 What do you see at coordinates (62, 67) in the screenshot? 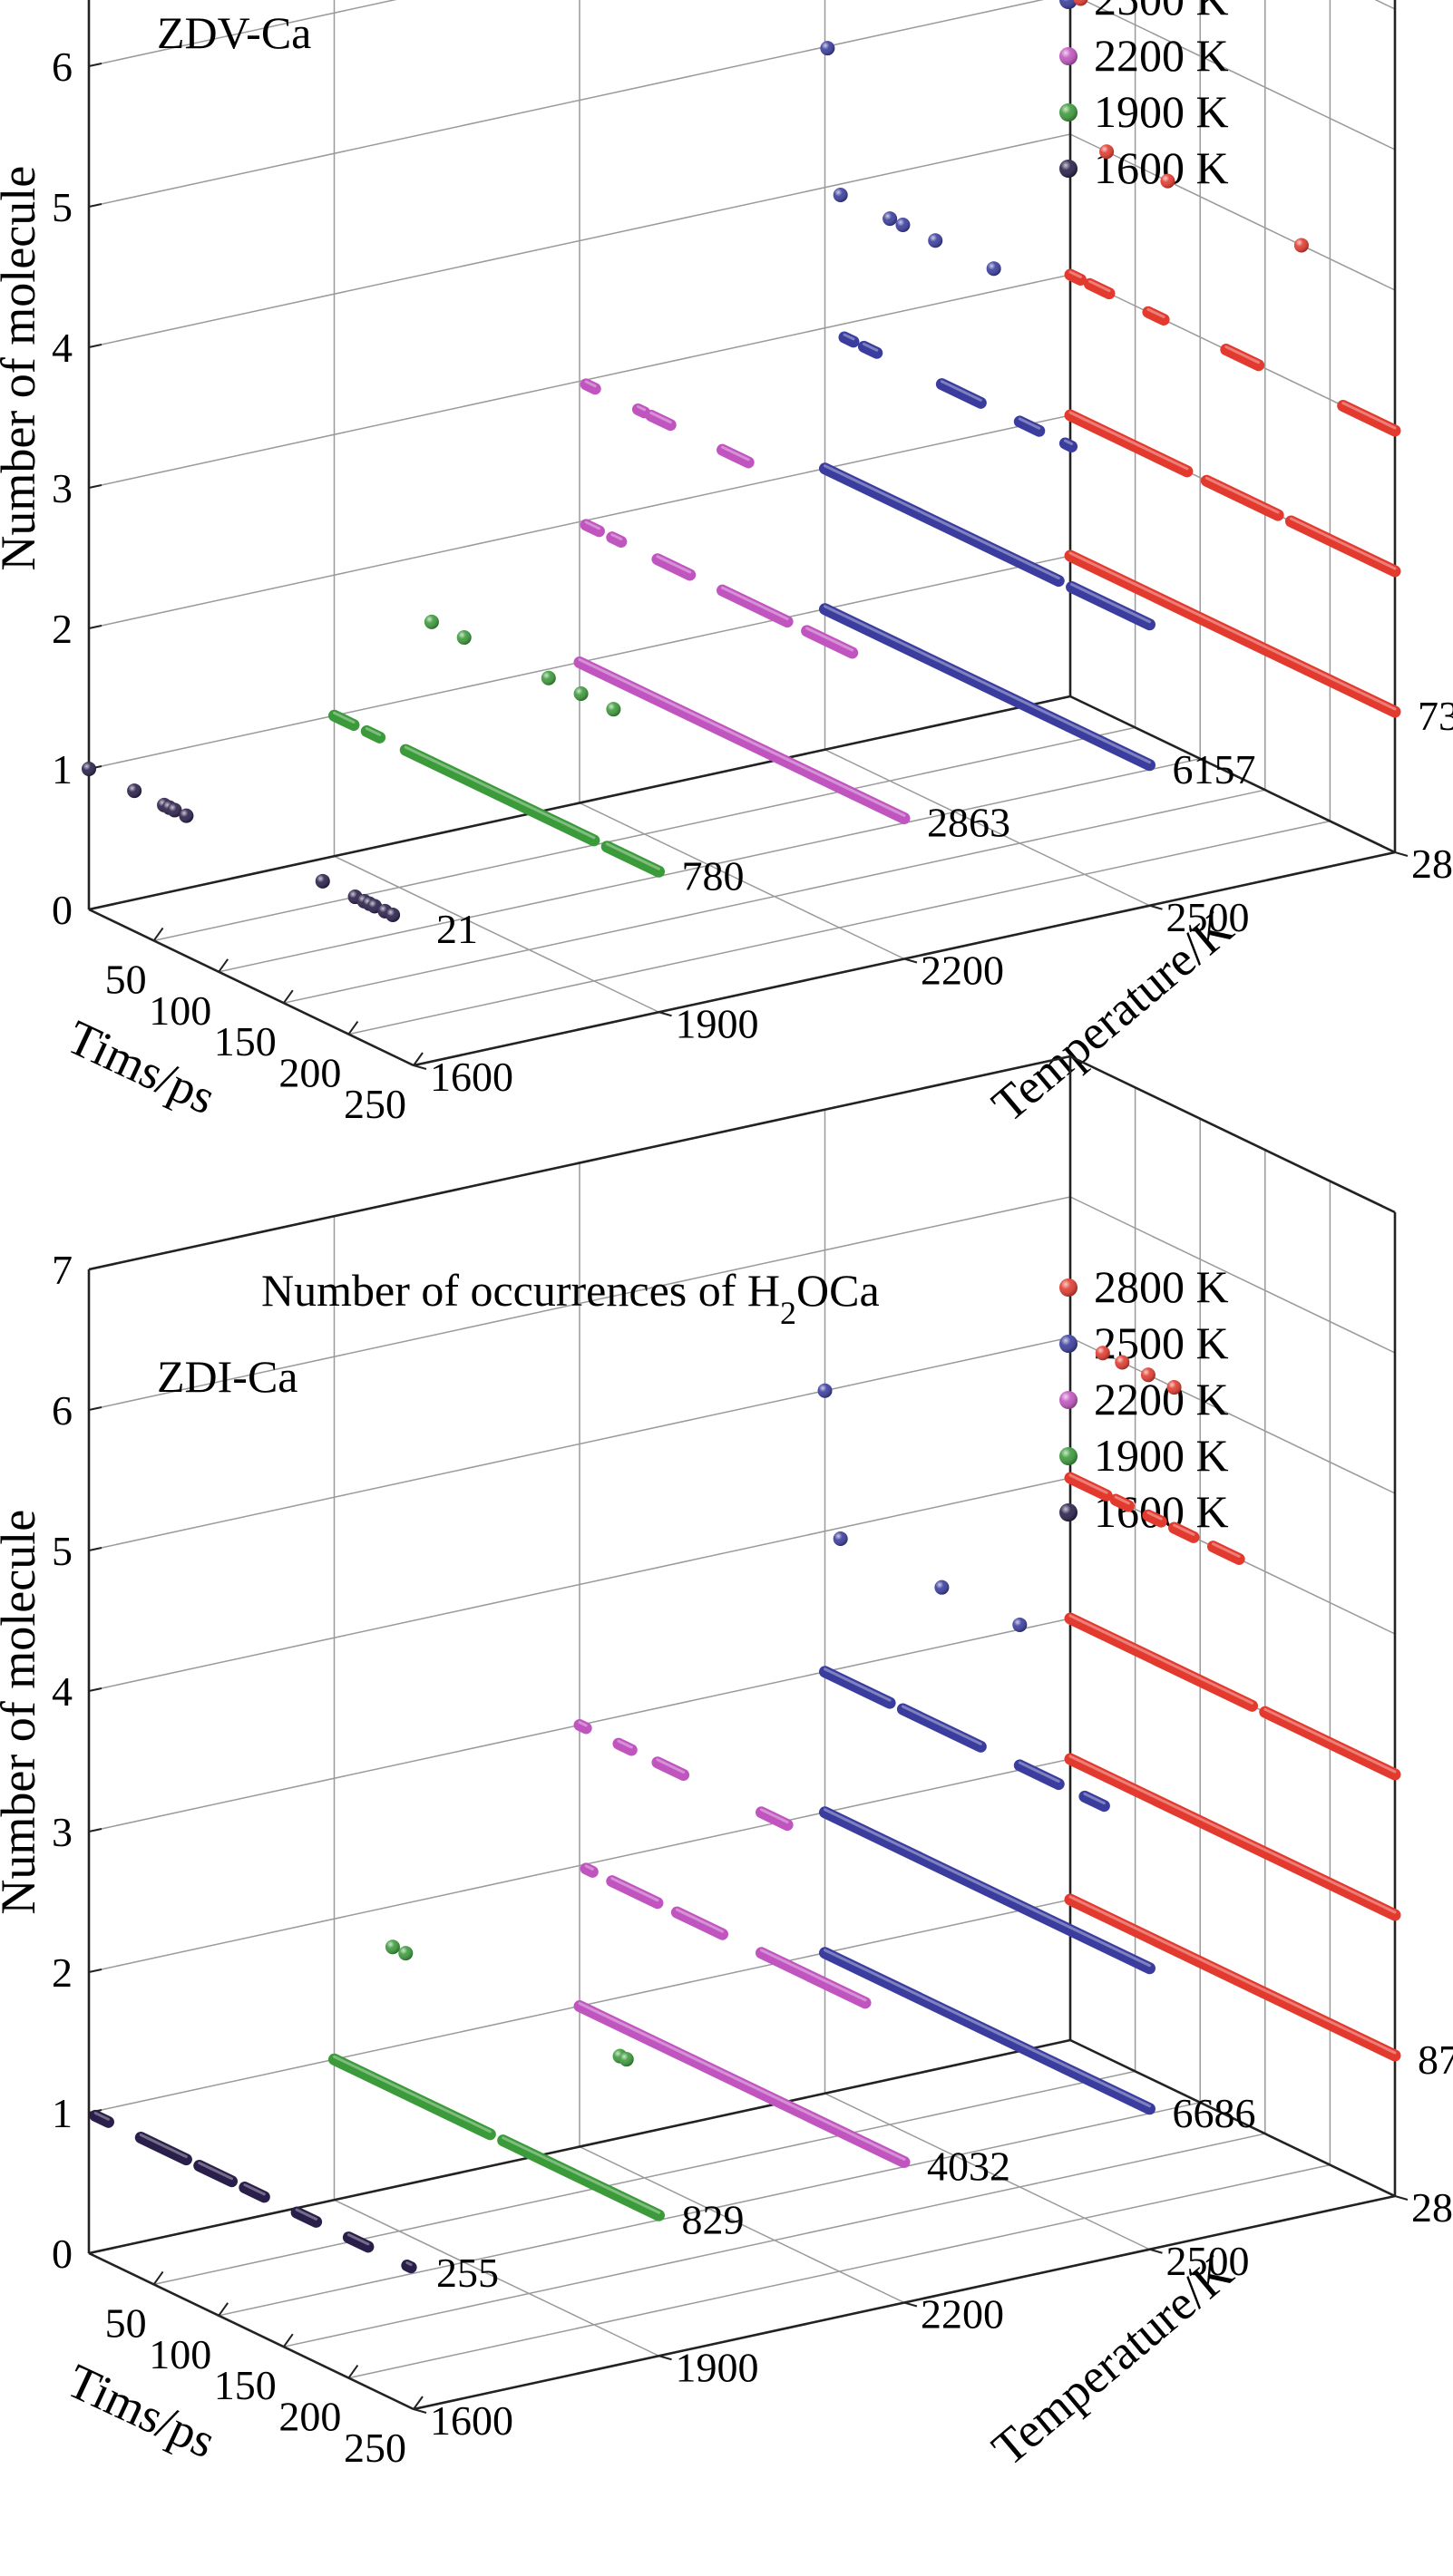
I see `y-tick-label: 6` at bounding box center [62, 67].